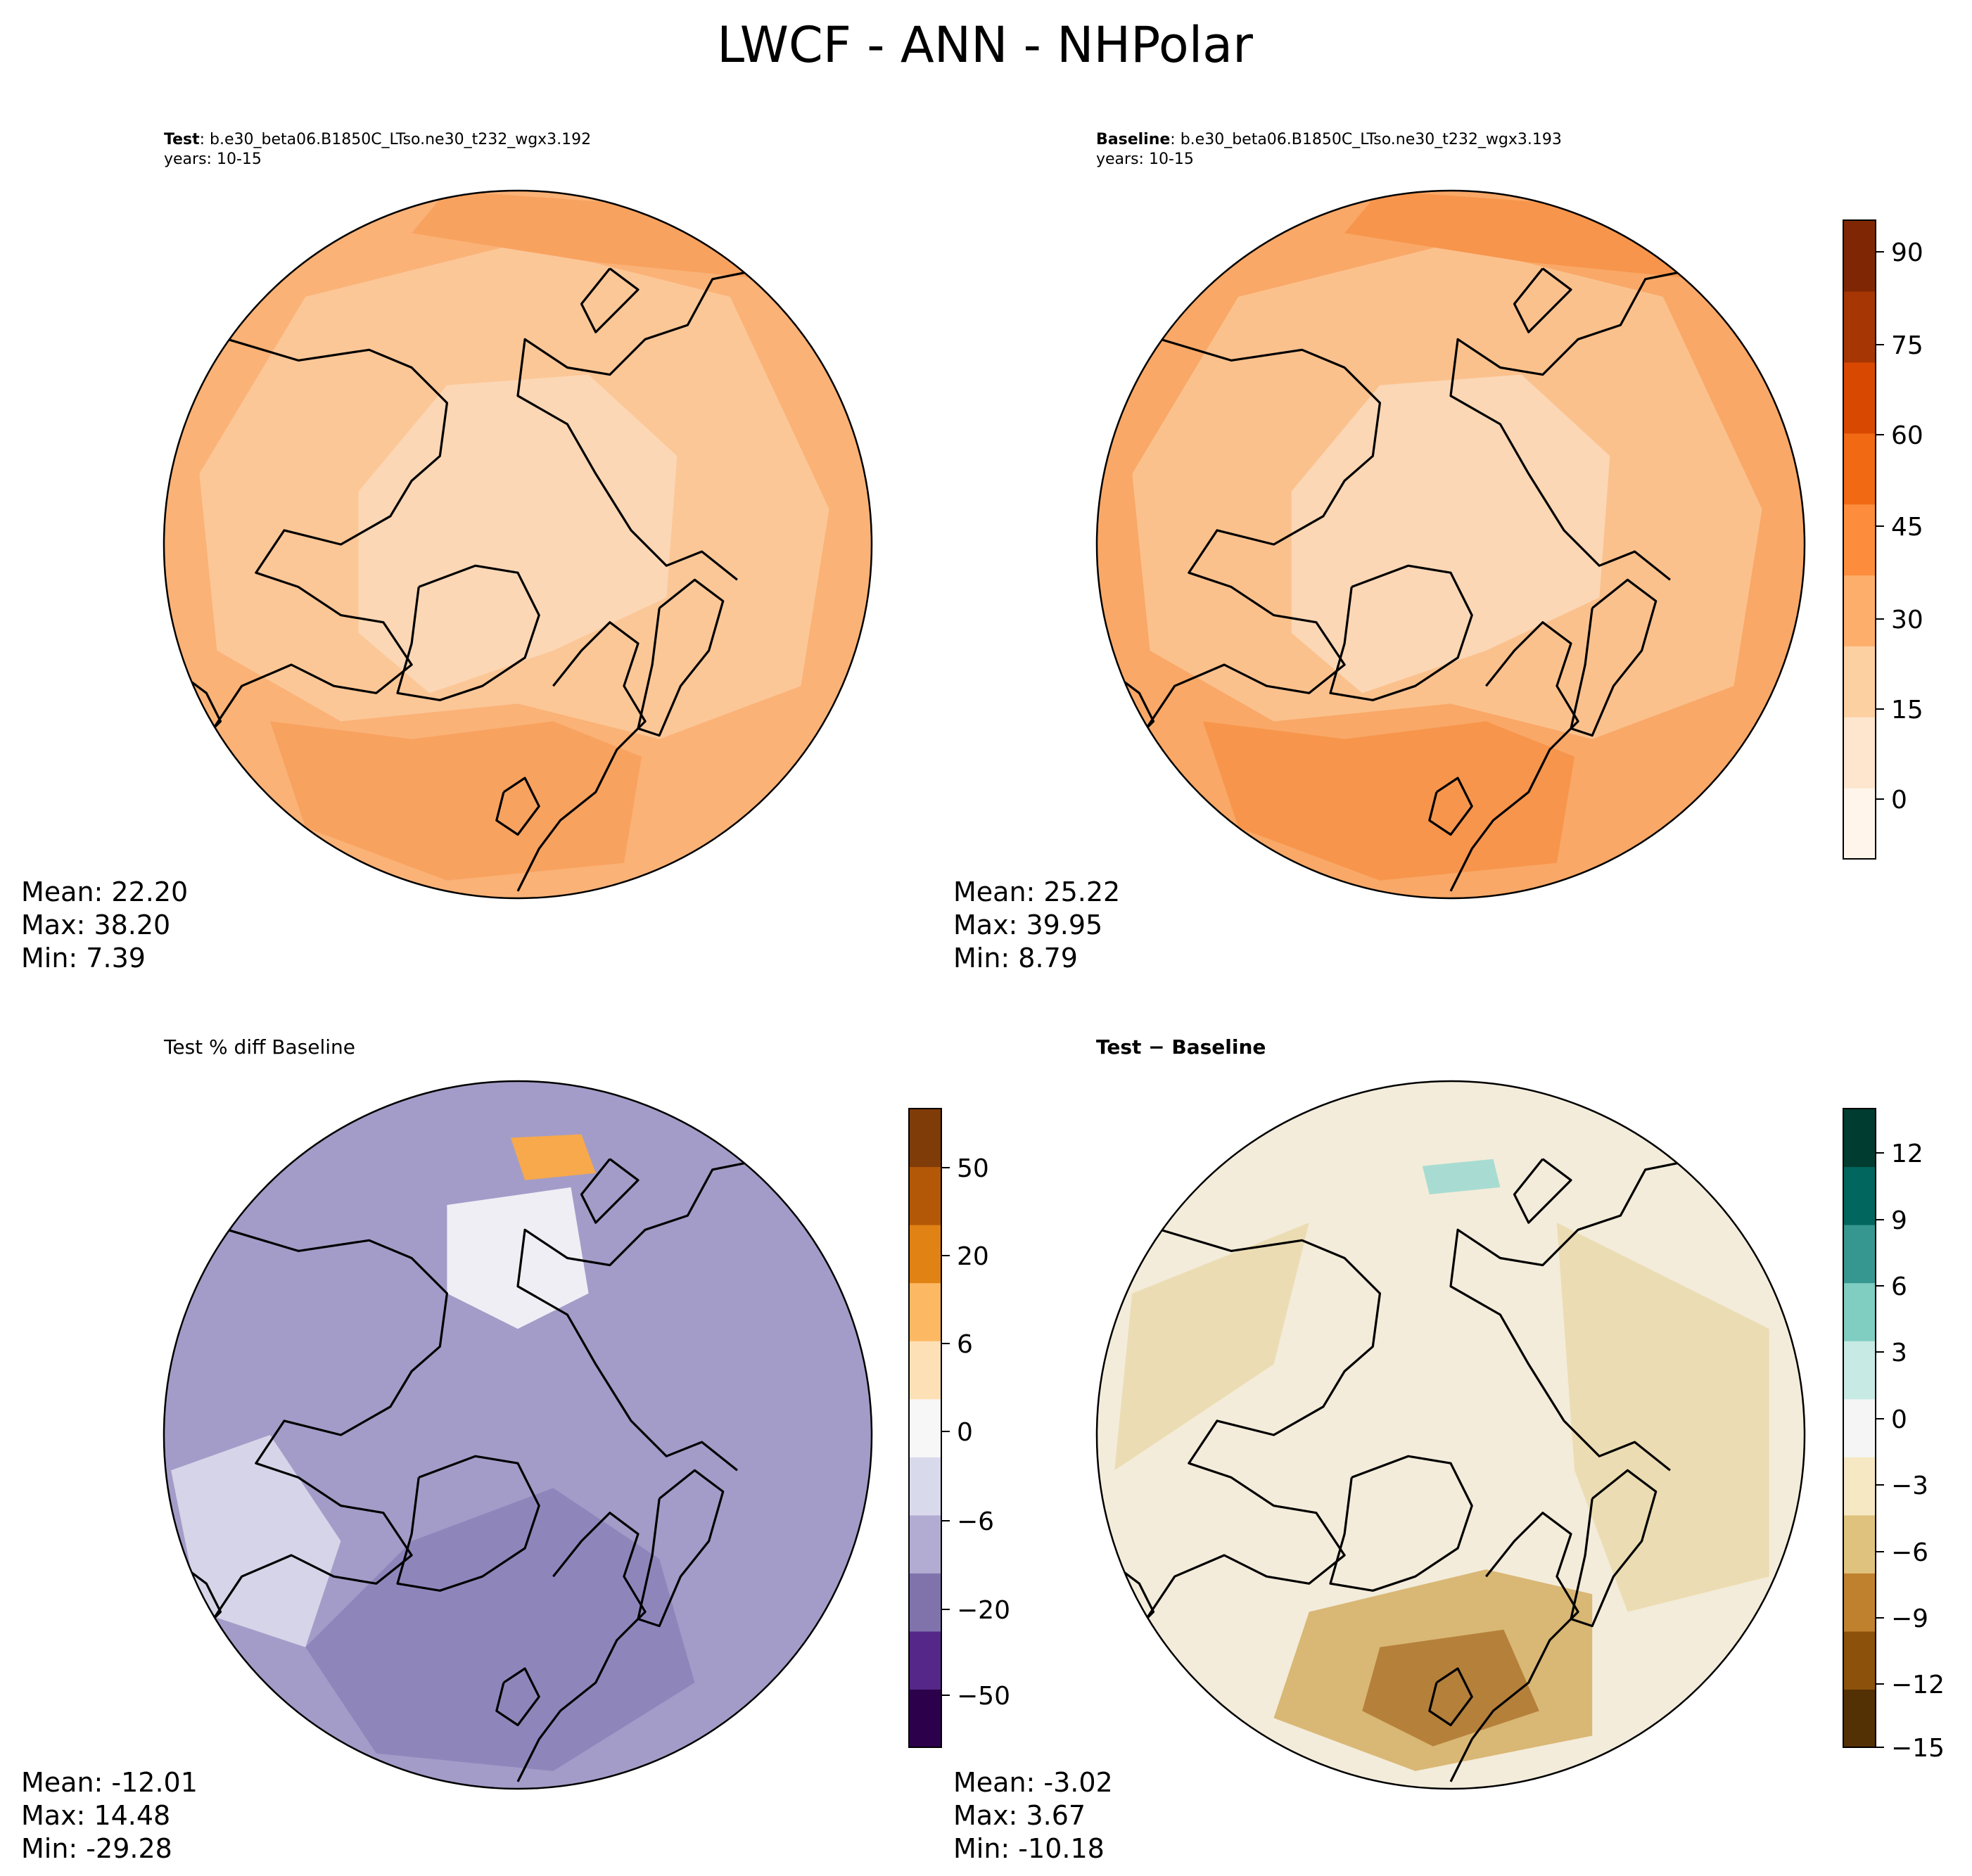 Image resolution: width=1972 pixels, height=1876 pixels. Describe the element at coordinates (105, 891) in the screenshot. I see `panel-test-mean: Mean: 22.20` at that location.